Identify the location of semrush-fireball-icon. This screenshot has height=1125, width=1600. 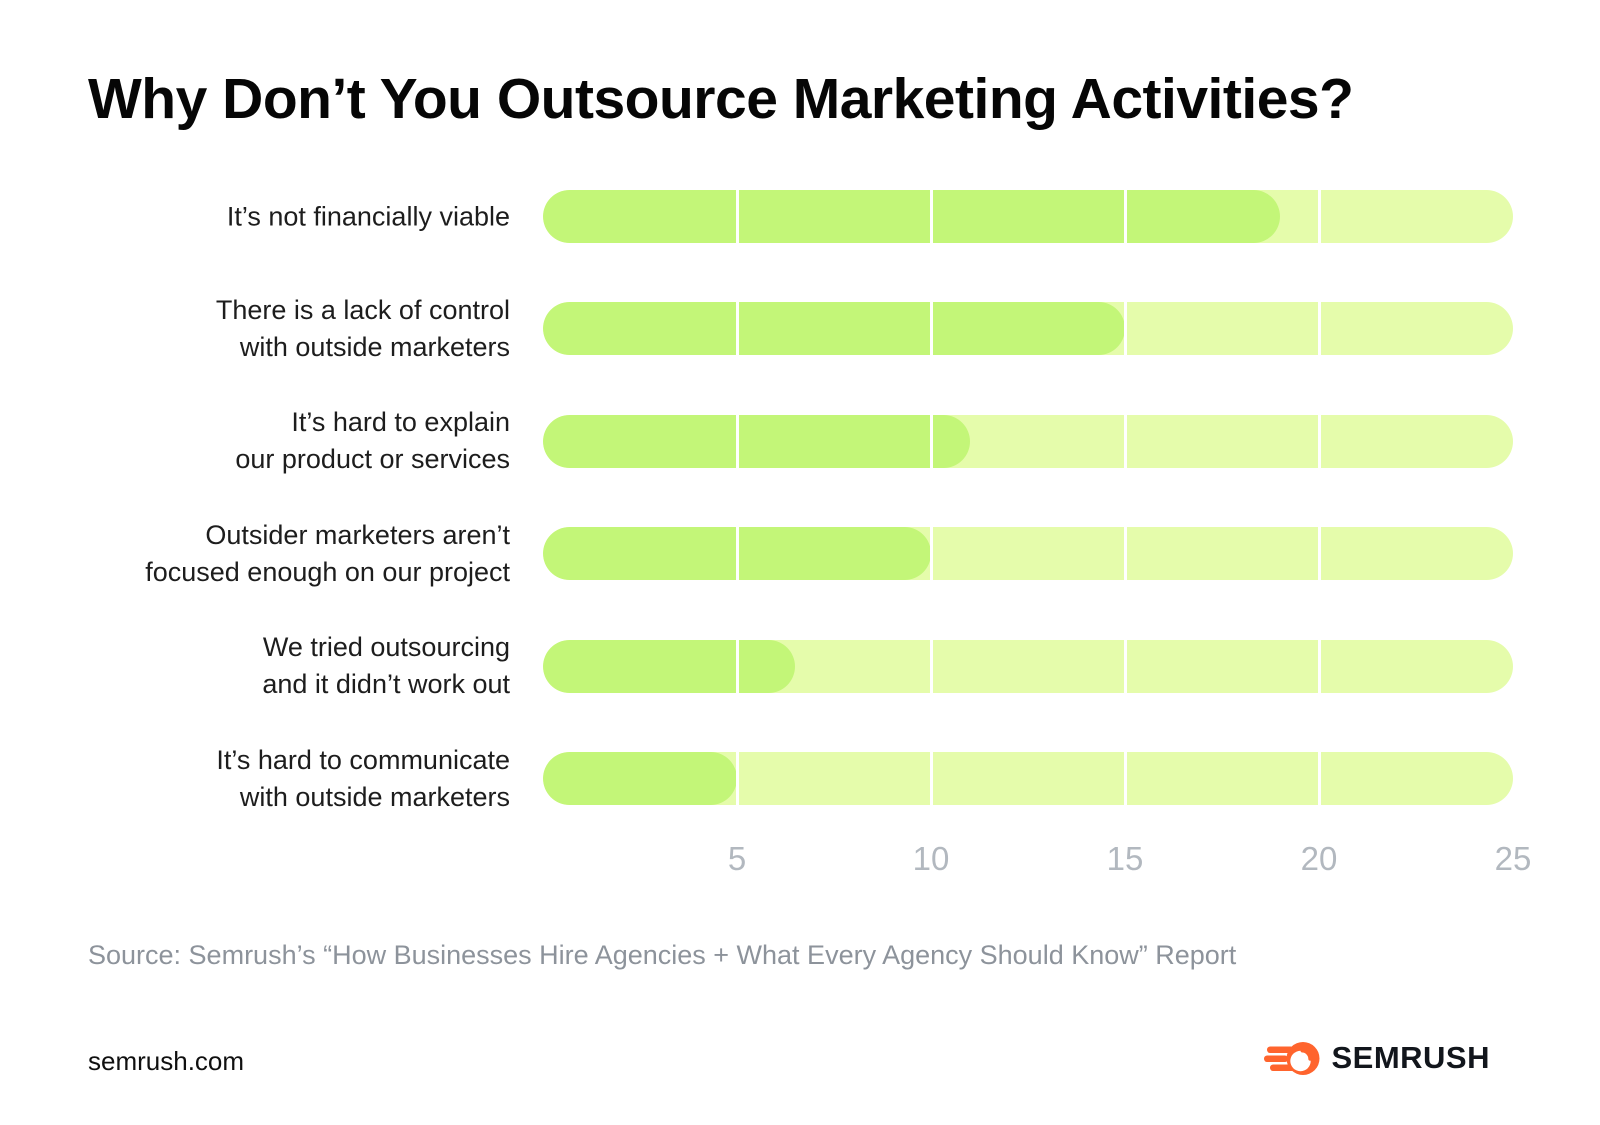
(1293, 1058).